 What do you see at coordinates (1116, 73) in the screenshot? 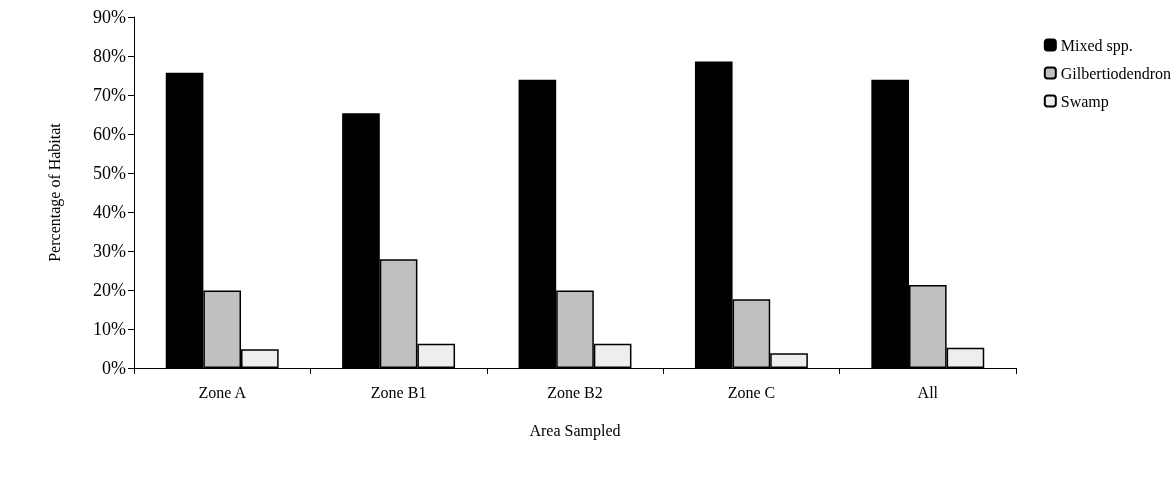
I see `legend-label: Gilbertiodendron` at bounding box center [1116, 73].